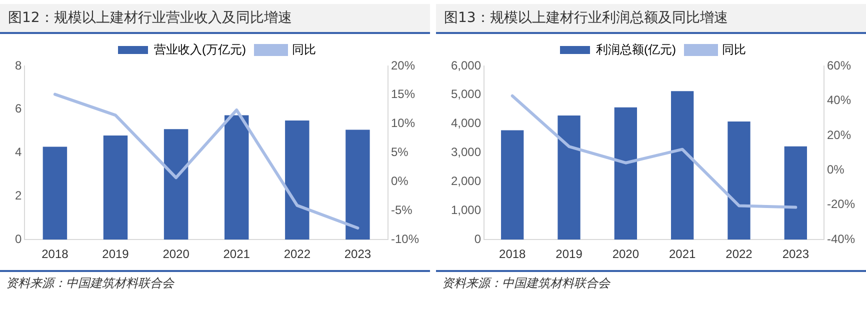 Image resolution: width=866 pixels, height=320 pixels. Describe the element at coordinates (466, 209) in the screenshot. I see `y-tick-label: 1,000` at that location.